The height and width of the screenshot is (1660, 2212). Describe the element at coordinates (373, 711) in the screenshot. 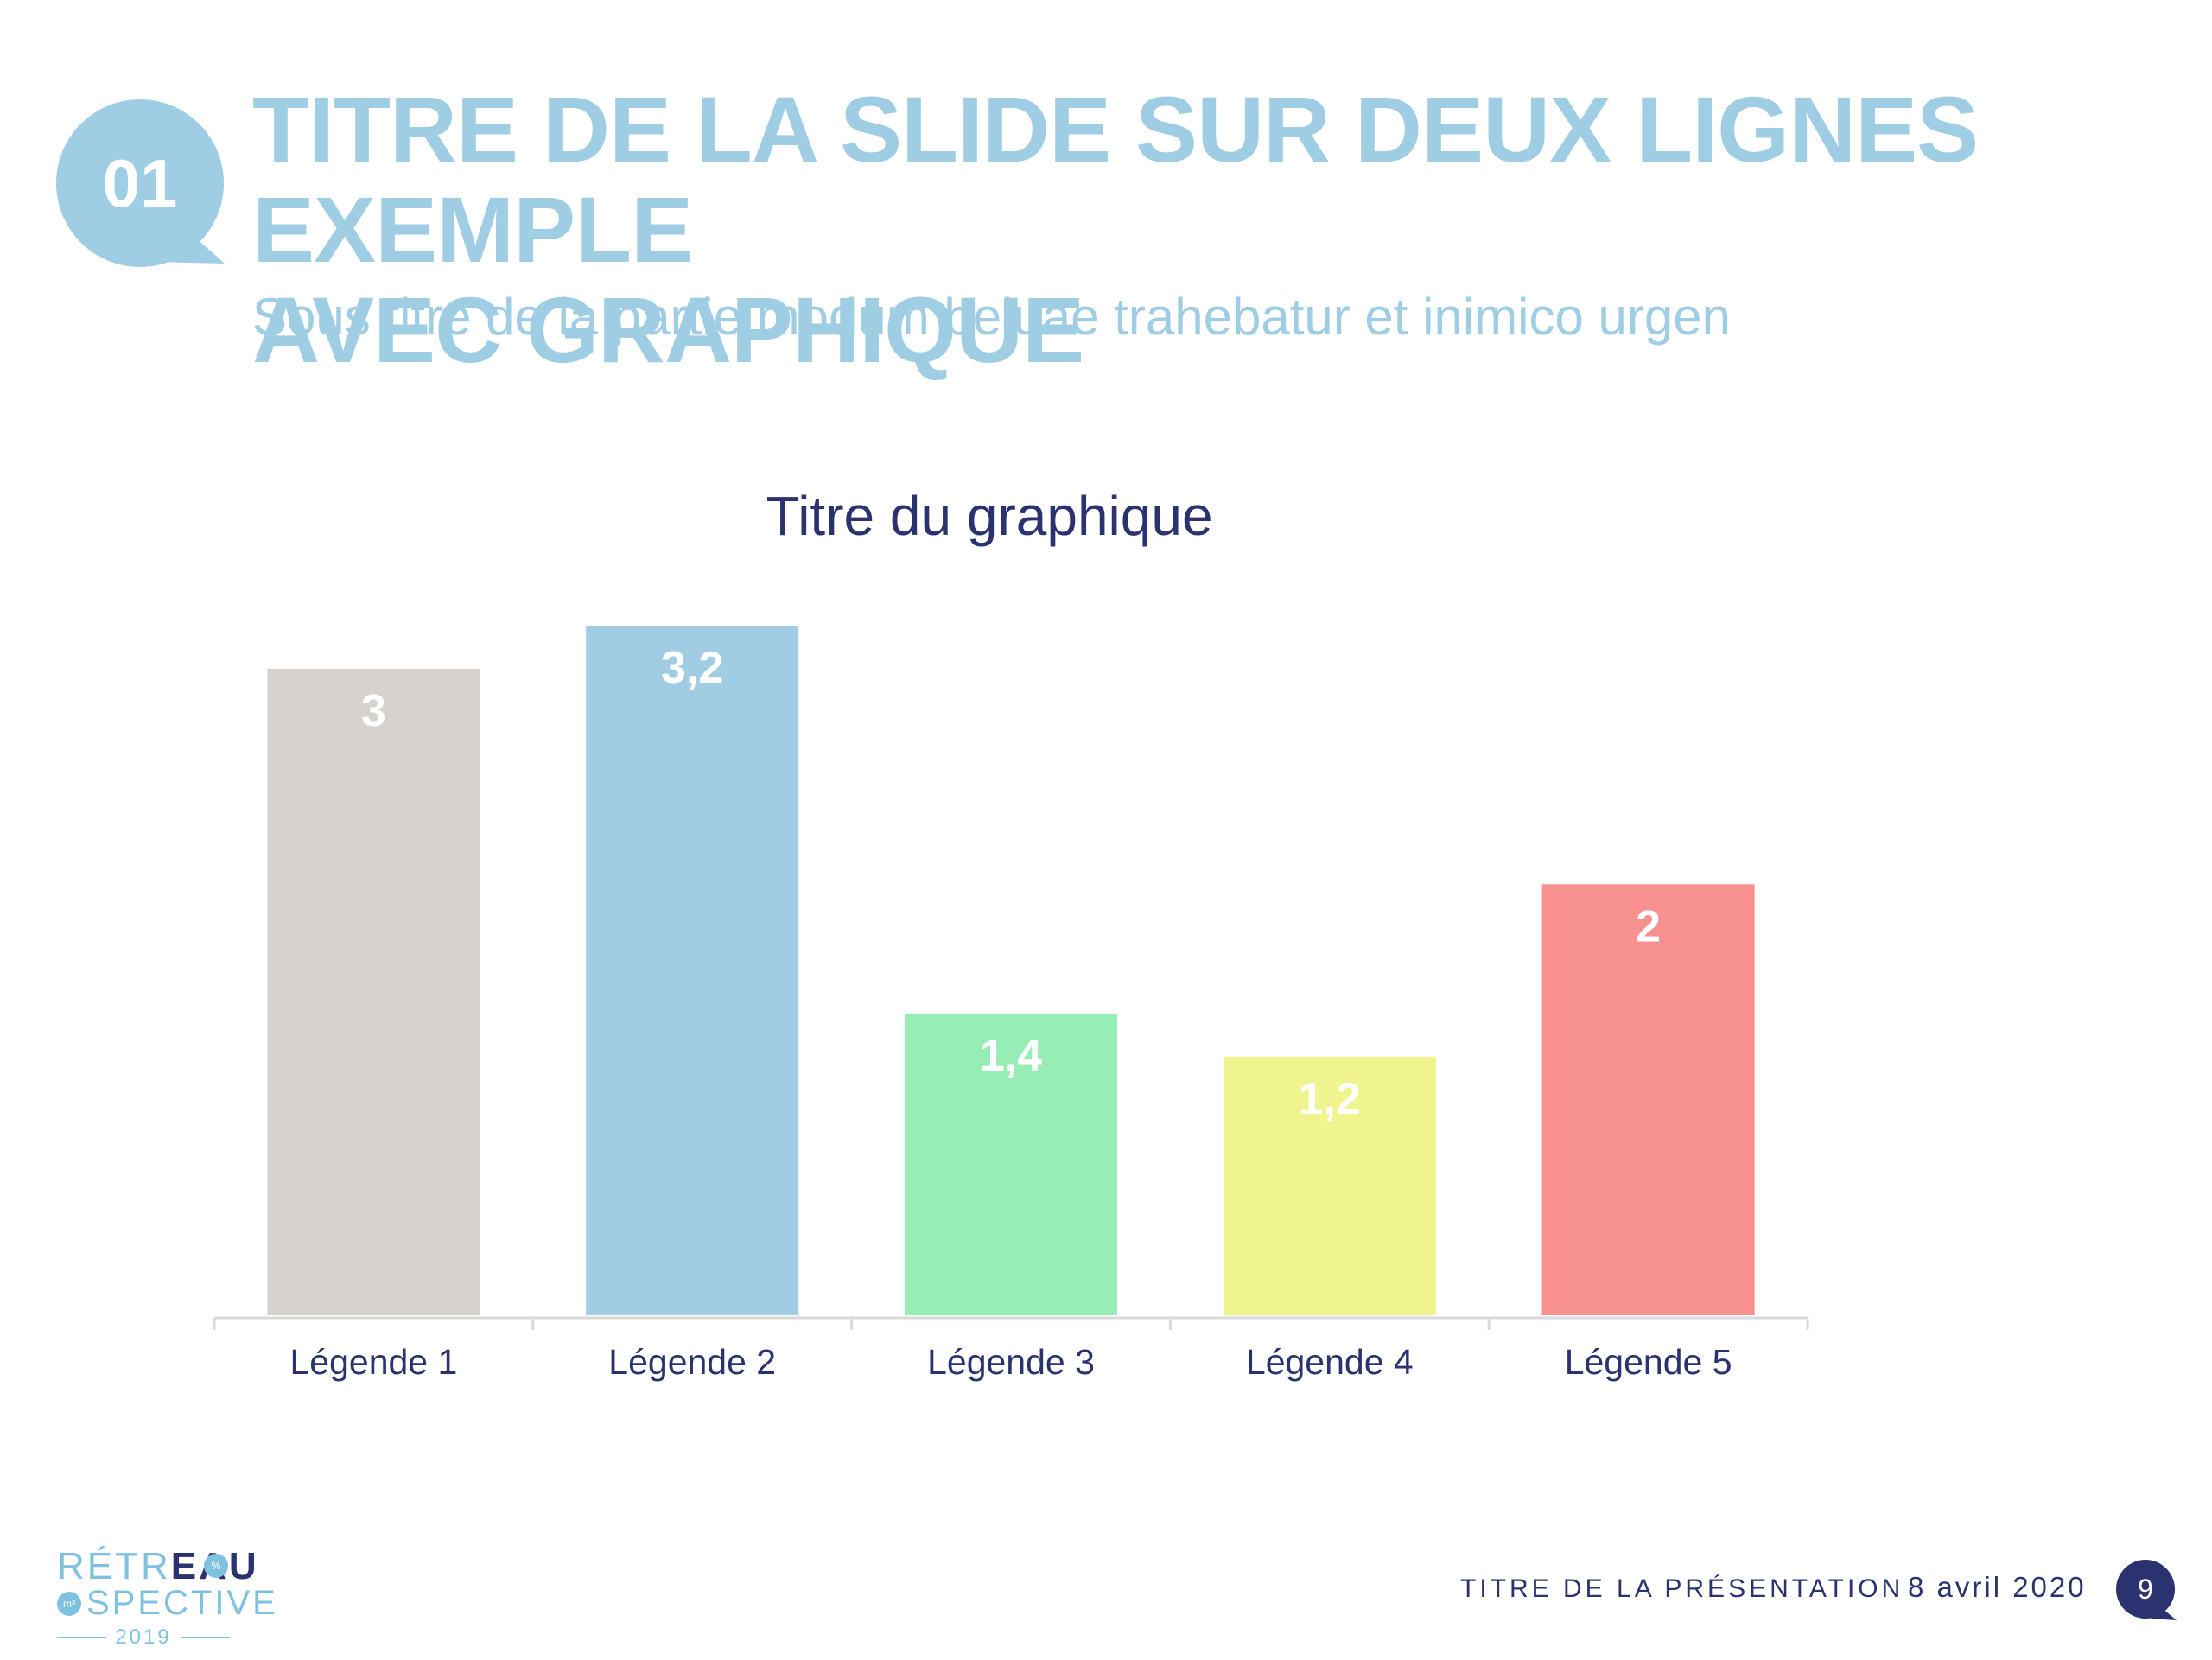

I see `data-label-1: 3` at that location.